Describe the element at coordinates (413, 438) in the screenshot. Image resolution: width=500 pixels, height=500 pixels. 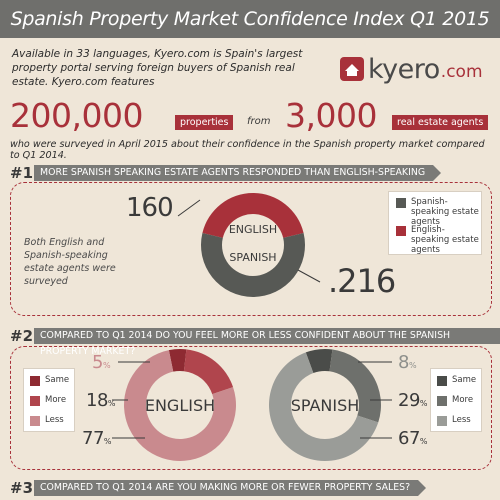
I see `spanish-less-pct: 67%` at that location.